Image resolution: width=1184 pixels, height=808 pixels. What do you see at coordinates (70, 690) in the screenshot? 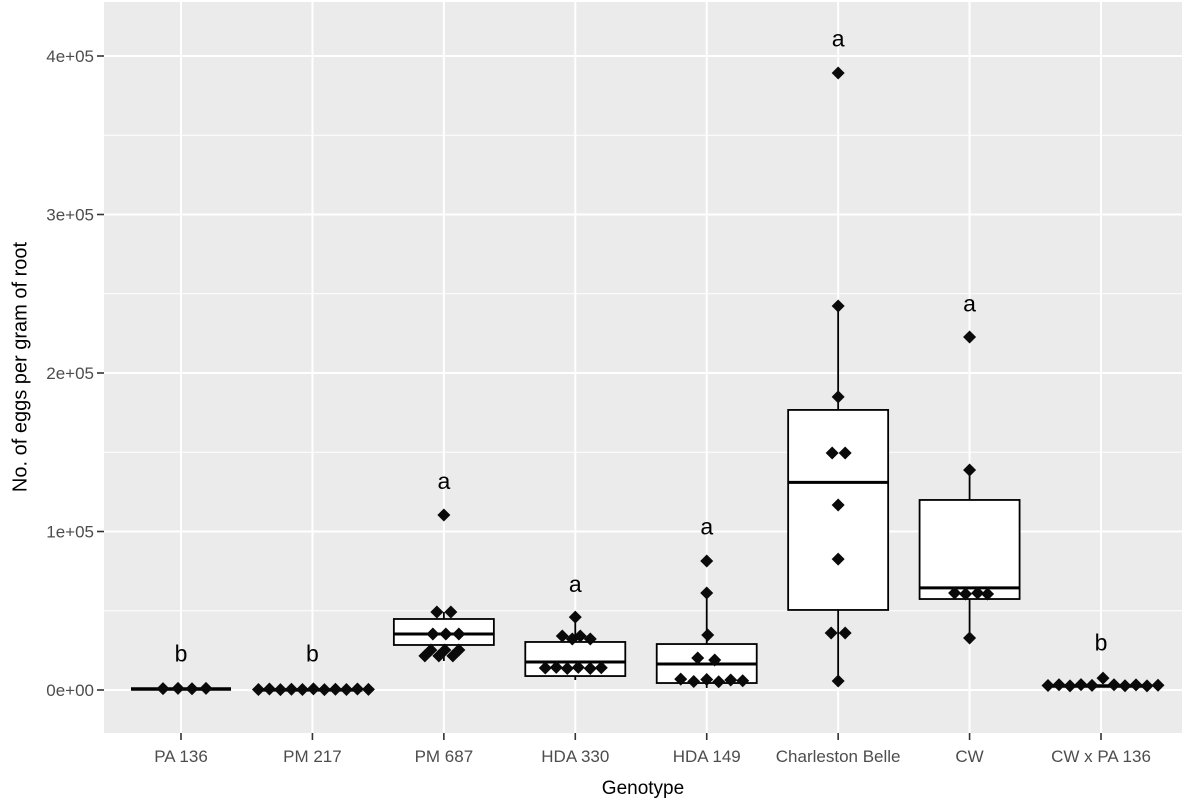
I see `y-tick-label: 0e+00` at bounding box center [70, 690].